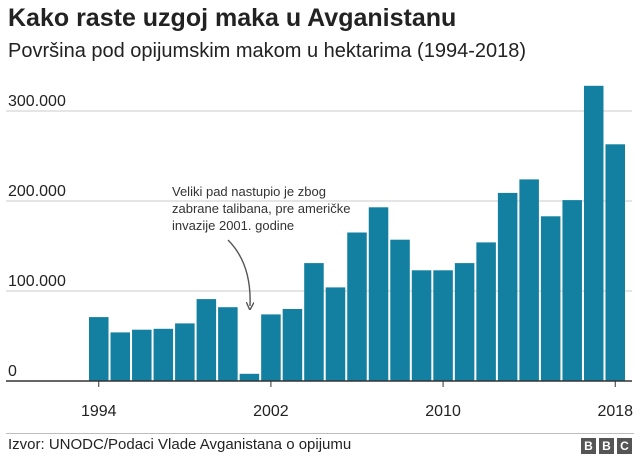  What do you see at coordinates (486, 311) in the screenshot?
I see `bar-2012` at bounding box center [486, 311].